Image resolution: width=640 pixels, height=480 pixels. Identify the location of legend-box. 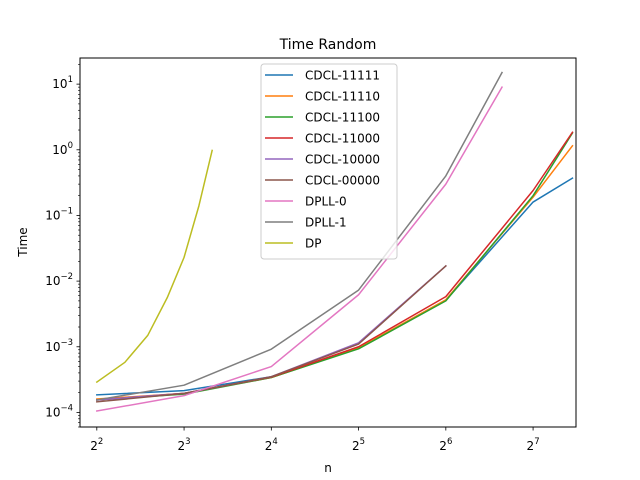
(329, 161).